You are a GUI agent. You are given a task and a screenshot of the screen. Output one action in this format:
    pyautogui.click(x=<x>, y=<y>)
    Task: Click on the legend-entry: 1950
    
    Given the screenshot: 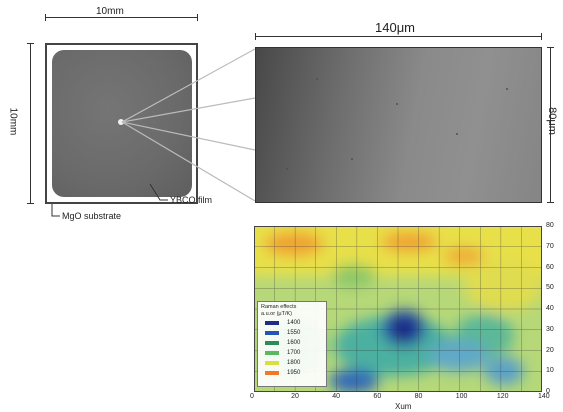 What is the action you would take?
    pyautogui.click(x=292, y=373)
    